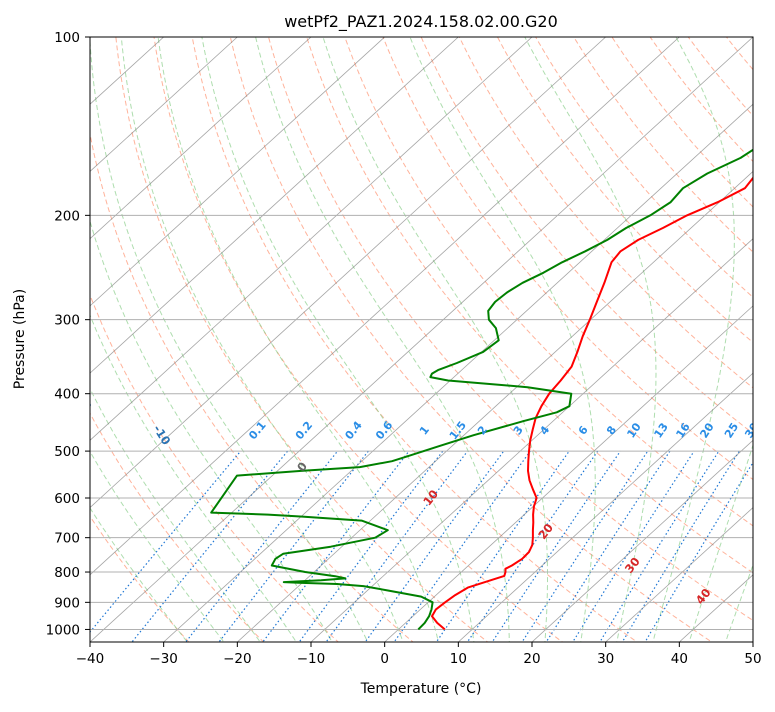 The width and height of the screenshot is (775, 712). I want to click on y-tick-label: 100, so click(67, 38).